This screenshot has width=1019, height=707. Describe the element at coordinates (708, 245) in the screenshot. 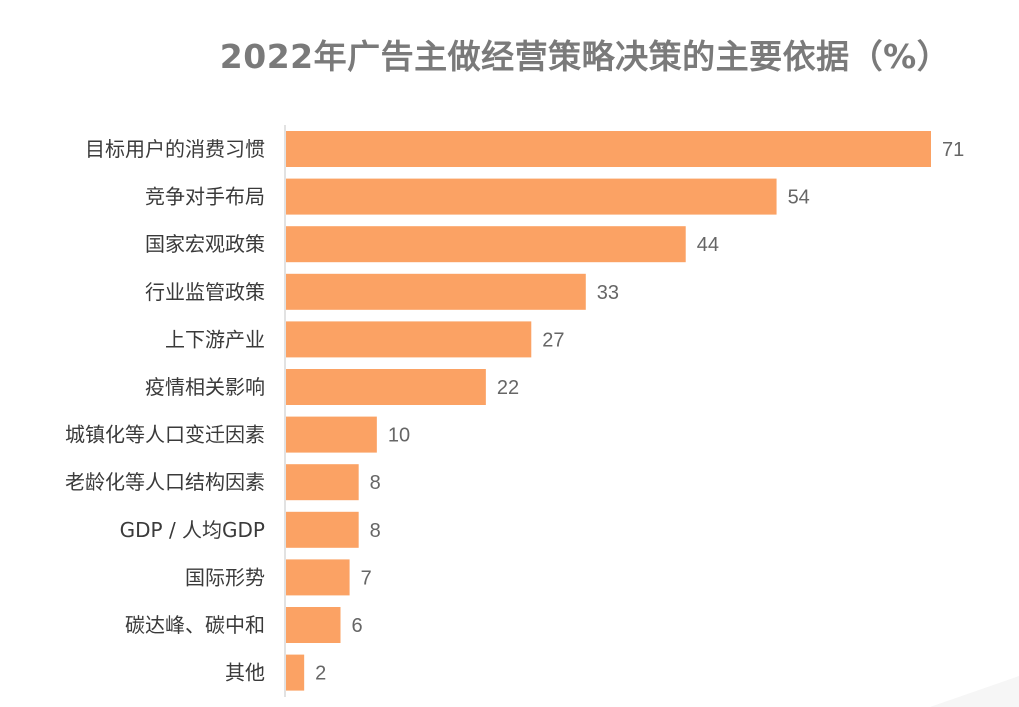

I see `data-label: 44` at that location.